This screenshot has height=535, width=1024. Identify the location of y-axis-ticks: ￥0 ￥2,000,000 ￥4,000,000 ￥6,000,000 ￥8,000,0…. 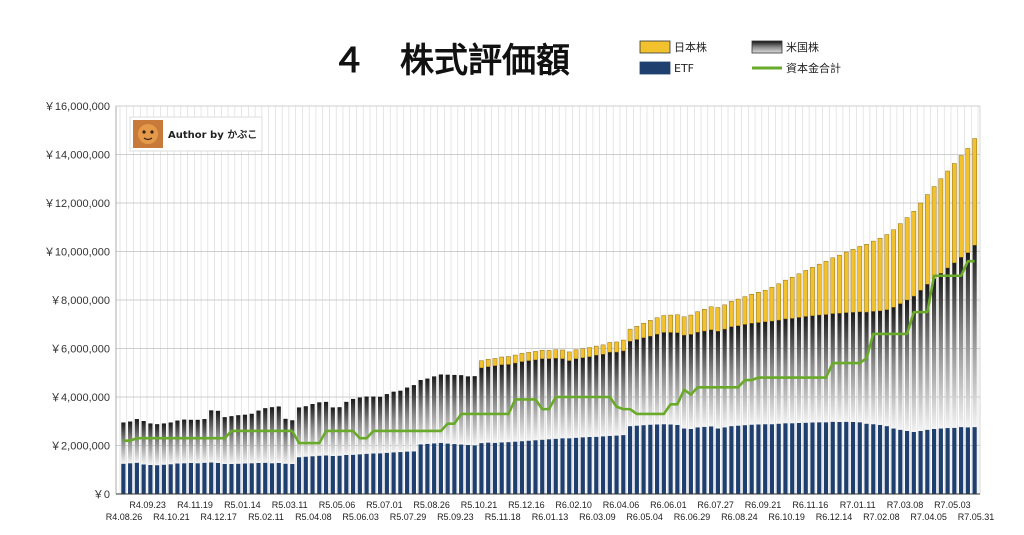
(77, 301).